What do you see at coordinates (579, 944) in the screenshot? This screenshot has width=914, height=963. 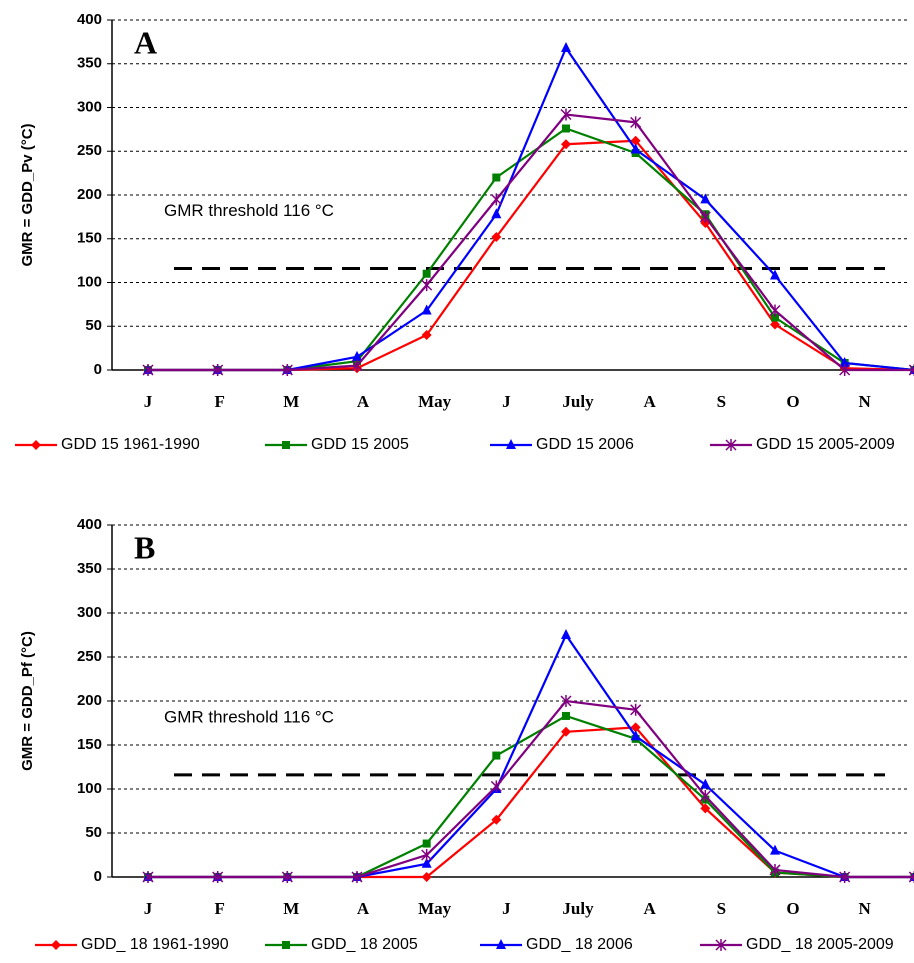 I see `legend-label: GDD_ 18 2006` at bounding box center [579, 944].